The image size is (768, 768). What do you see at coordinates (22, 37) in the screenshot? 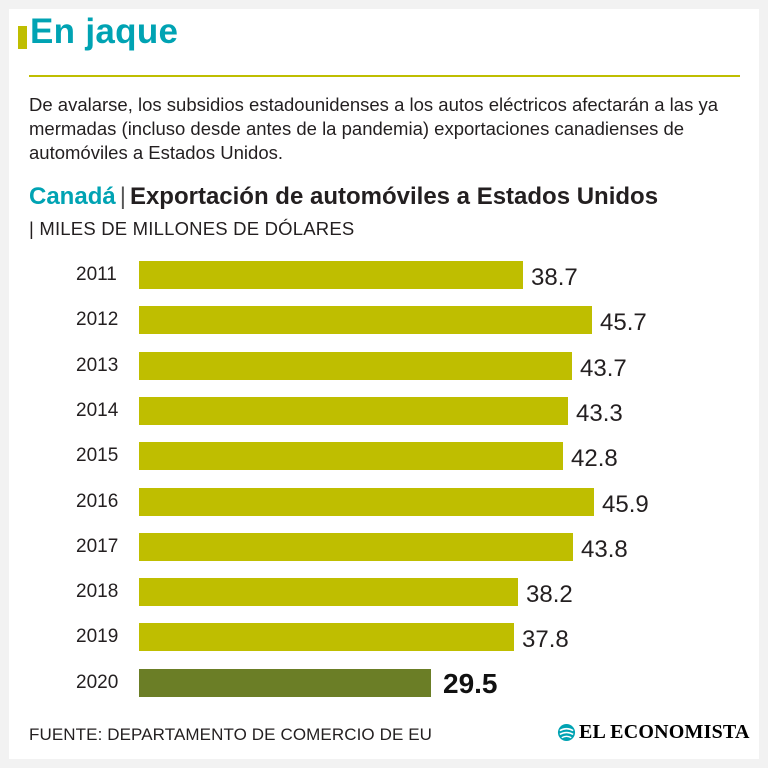
I see `title-accent-mark` at bounding box center [22, 37].